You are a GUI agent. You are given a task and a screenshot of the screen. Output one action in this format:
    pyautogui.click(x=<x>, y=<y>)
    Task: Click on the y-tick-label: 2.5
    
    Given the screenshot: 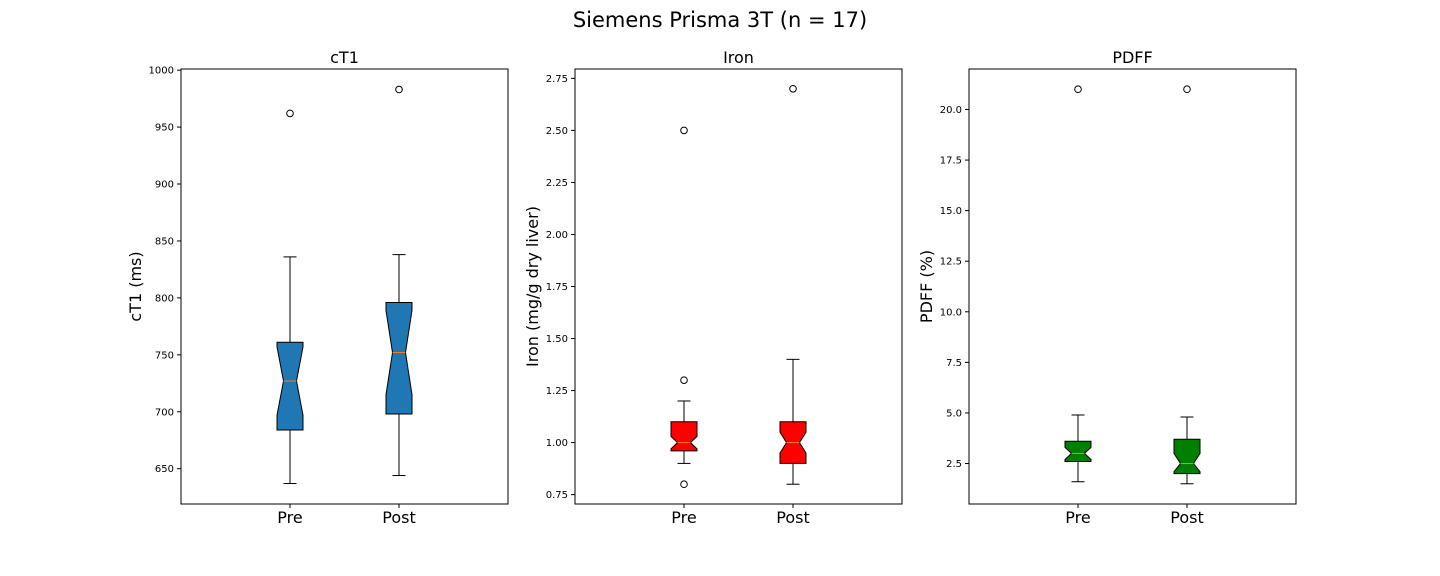 What is the action you would take?
    pyautogui.click(x=954, y=464)
    